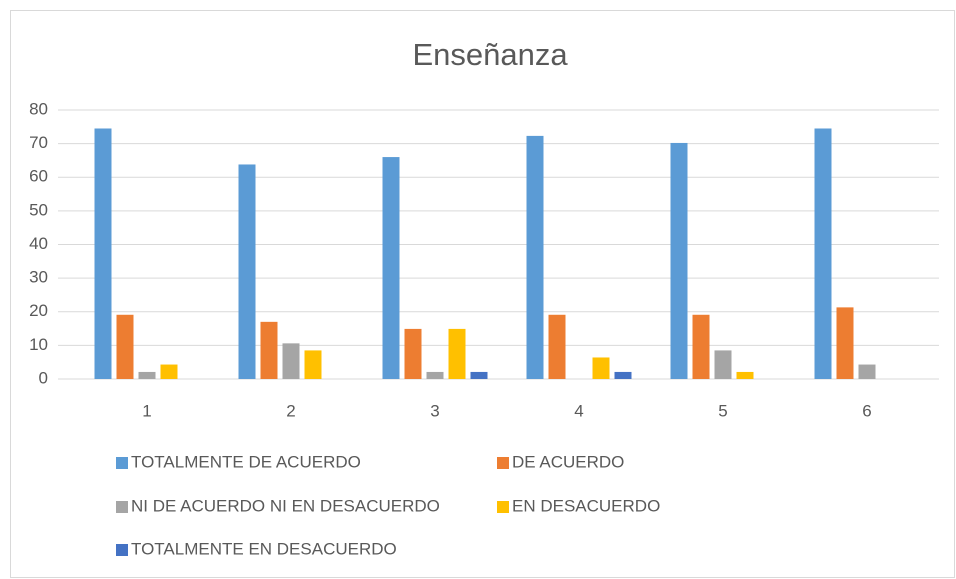 This screenshot has width=956, height=579. What do you see at coordinates (38, 108) in the screenshot?
I see `y-tick-label: 80` at bounding box center [38, 108].